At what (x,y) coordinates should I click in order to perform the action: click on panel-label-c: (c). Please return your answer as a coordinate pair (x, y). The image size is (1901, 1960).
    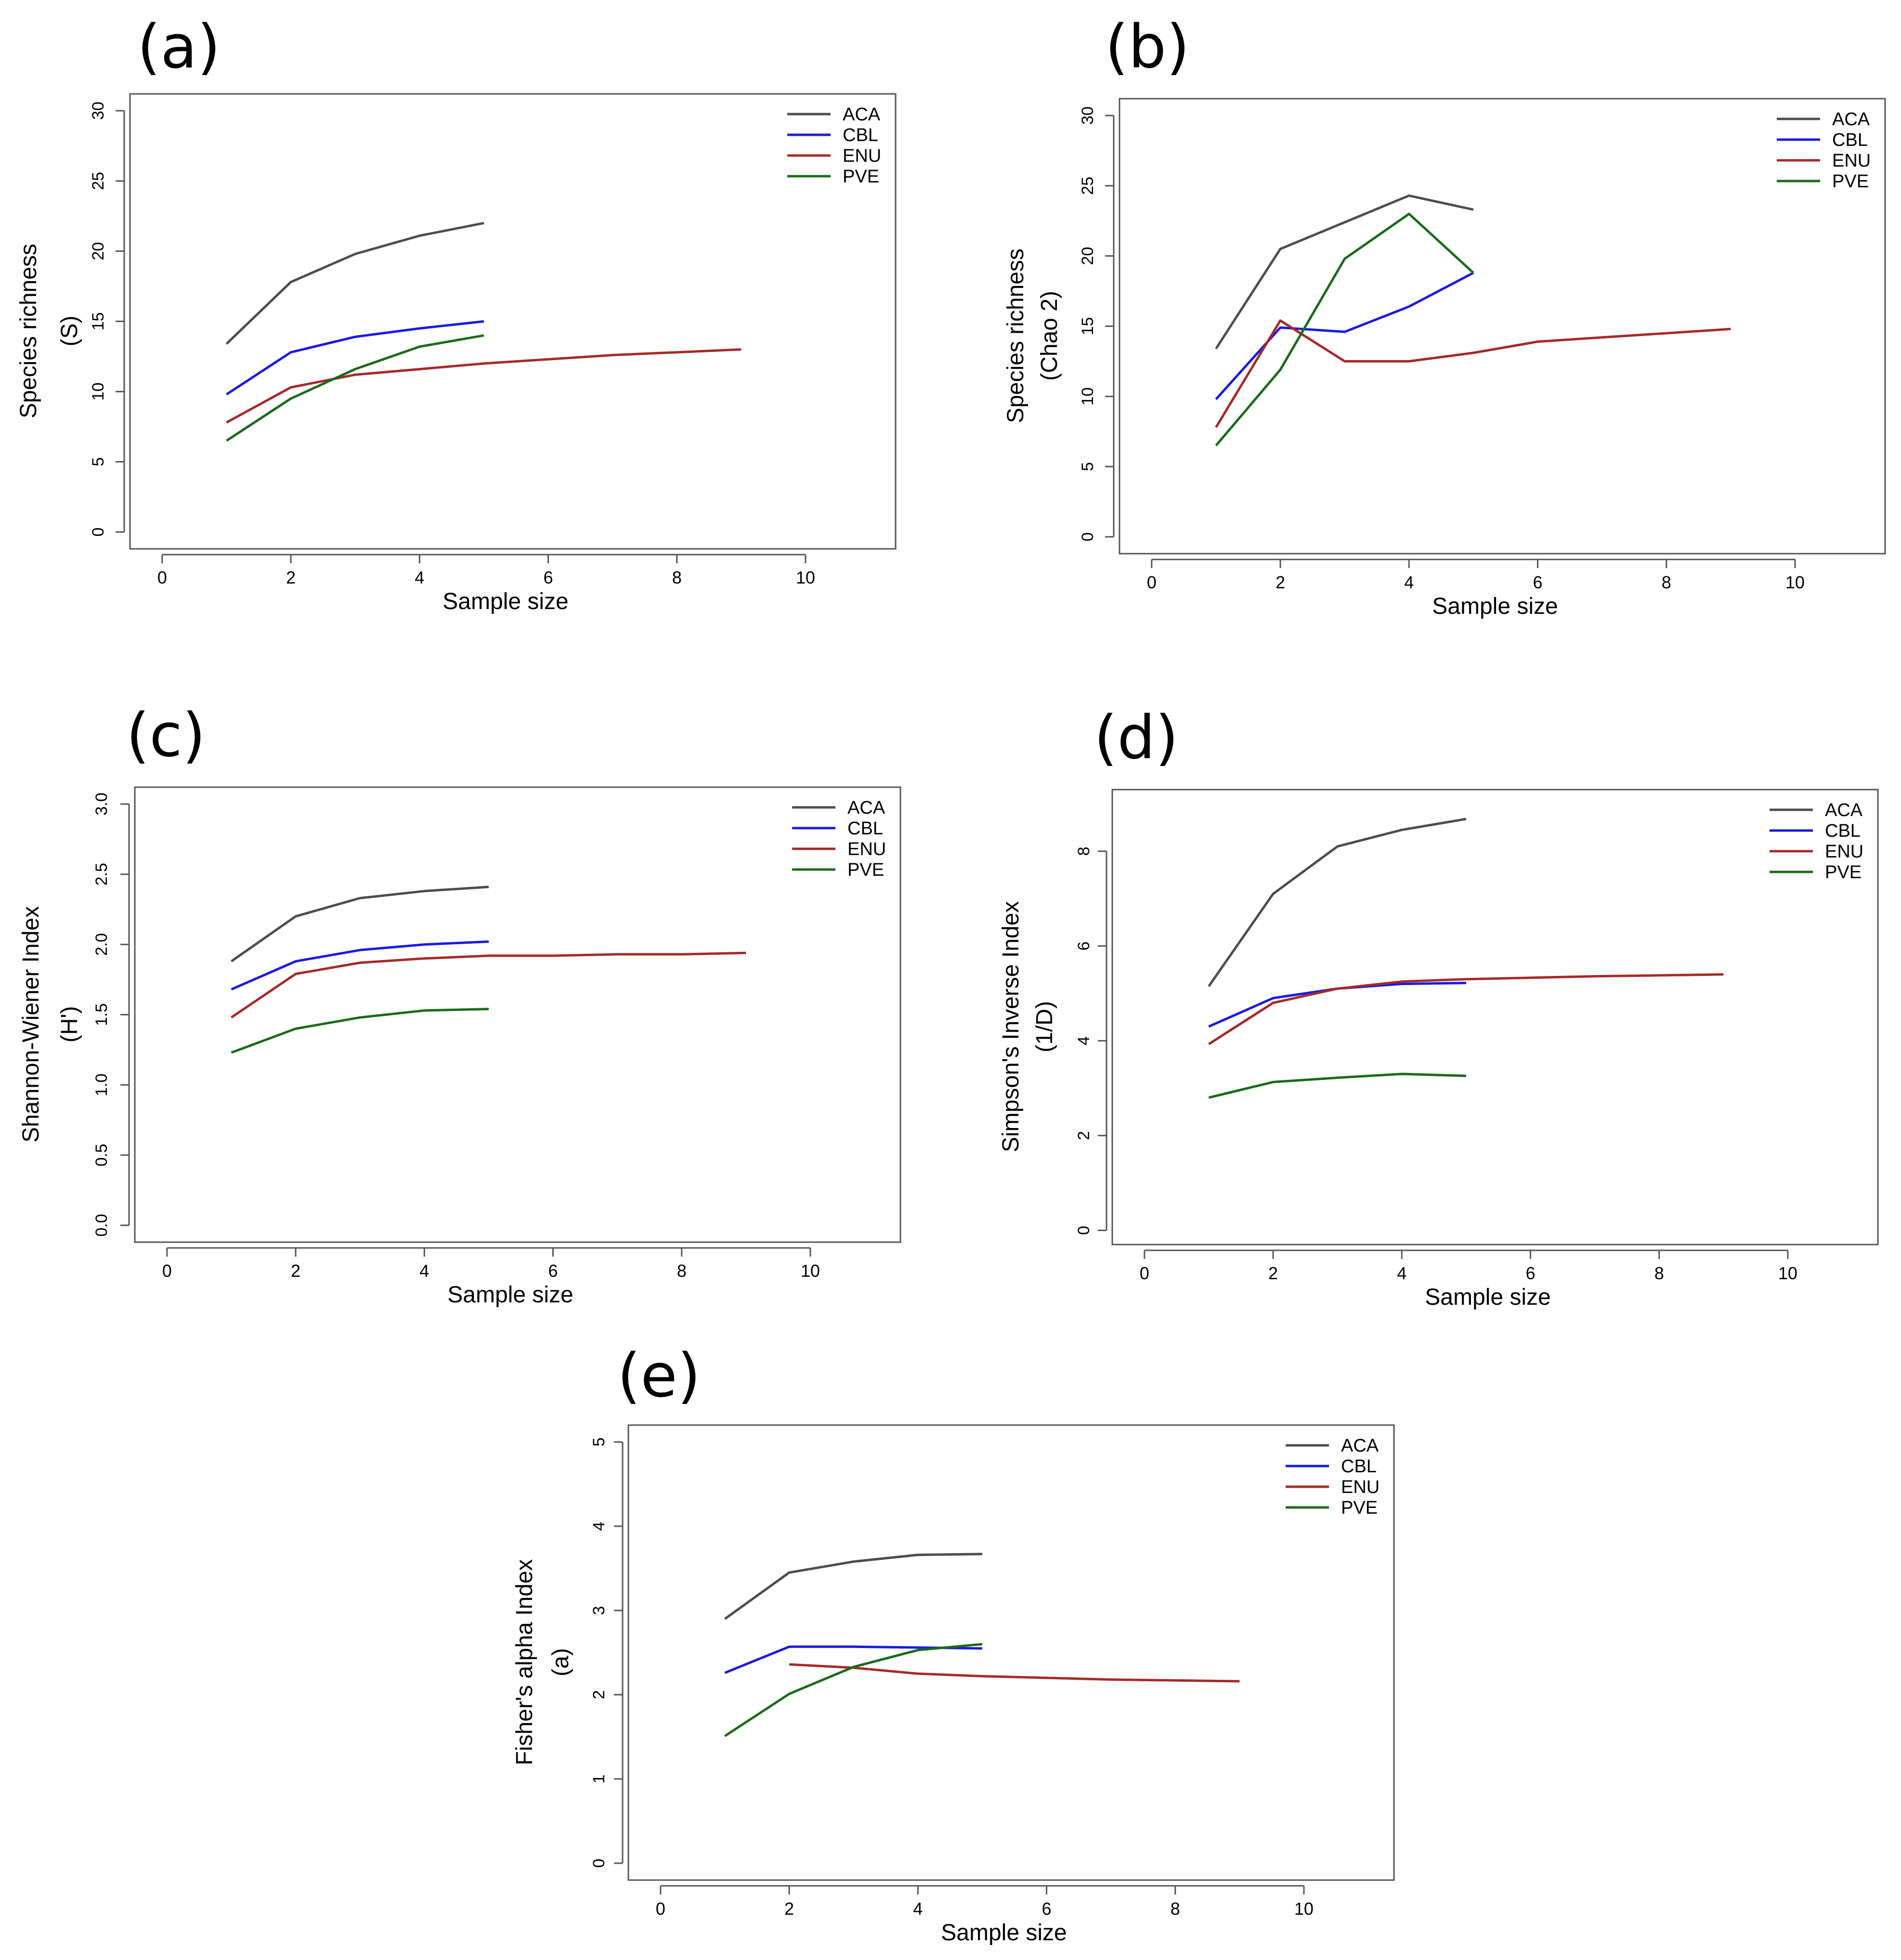
    Looking at the image, I should click on (166, 735).